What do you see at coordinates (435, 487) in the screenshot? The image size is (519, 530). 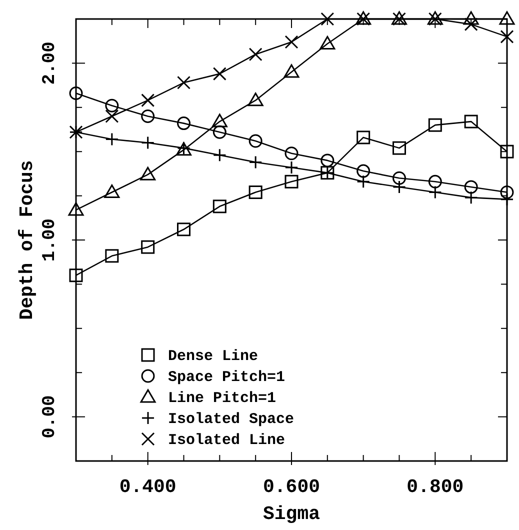 I see `x-tick-label: 0.800` at bounding box center [435, 487].